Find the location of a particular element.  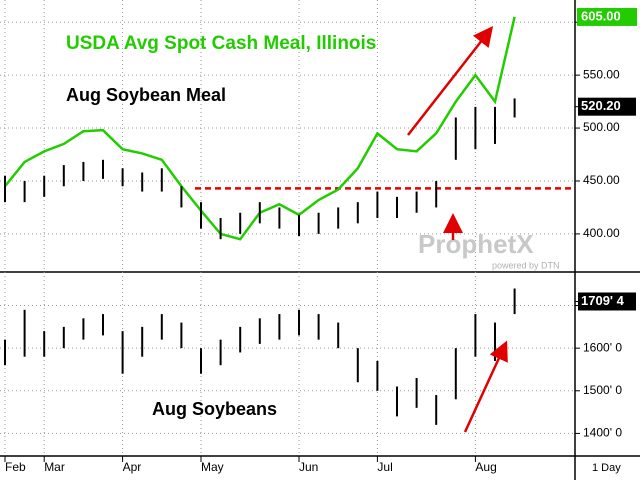

y-tick-label: 1600' 0 is located at coordinates (602, 347).